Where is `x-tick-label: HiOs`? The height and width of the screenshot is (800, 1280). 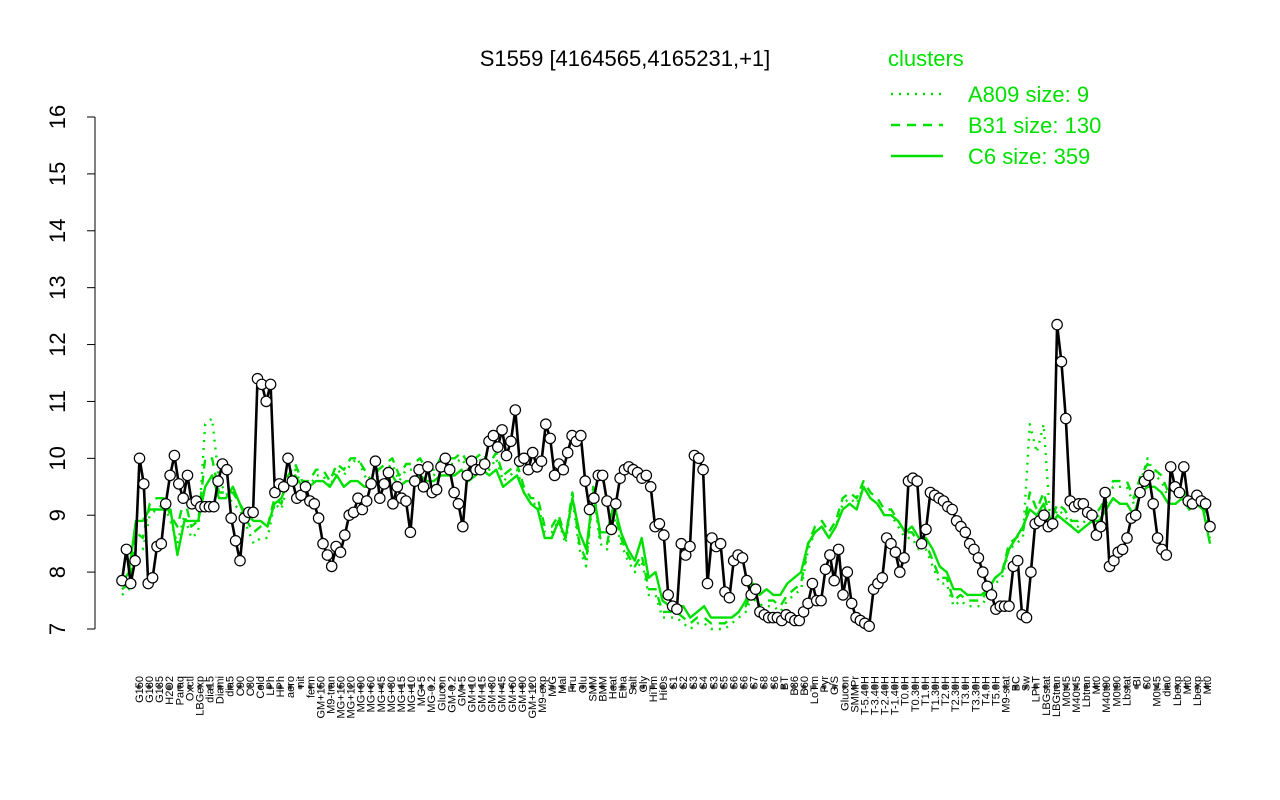
x-tick-label: HiOs is located at coordinates (664, 688).